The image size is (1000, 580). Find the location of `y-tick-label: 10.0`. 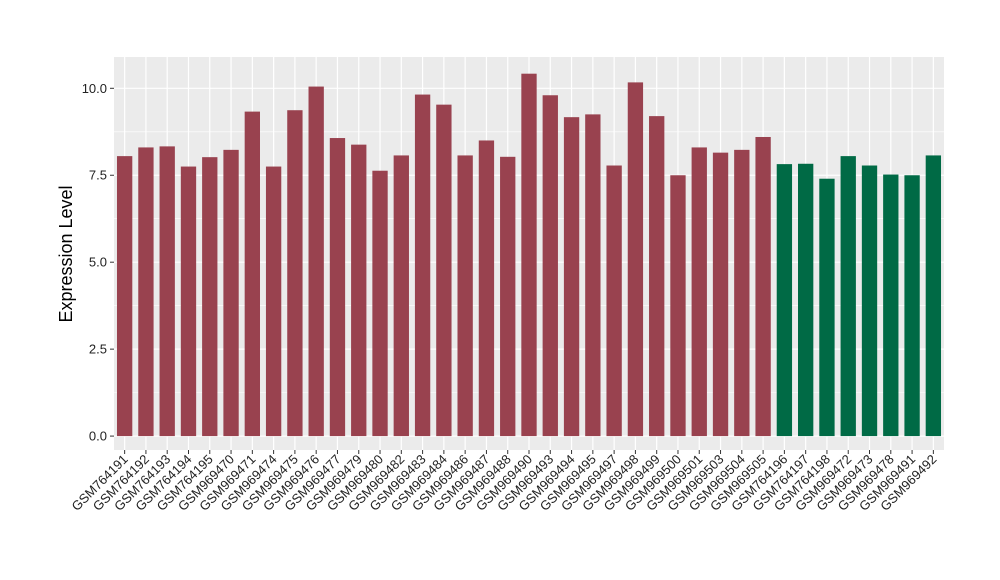

y-tick-label: 10.0 is located at coordinates (94, 88).